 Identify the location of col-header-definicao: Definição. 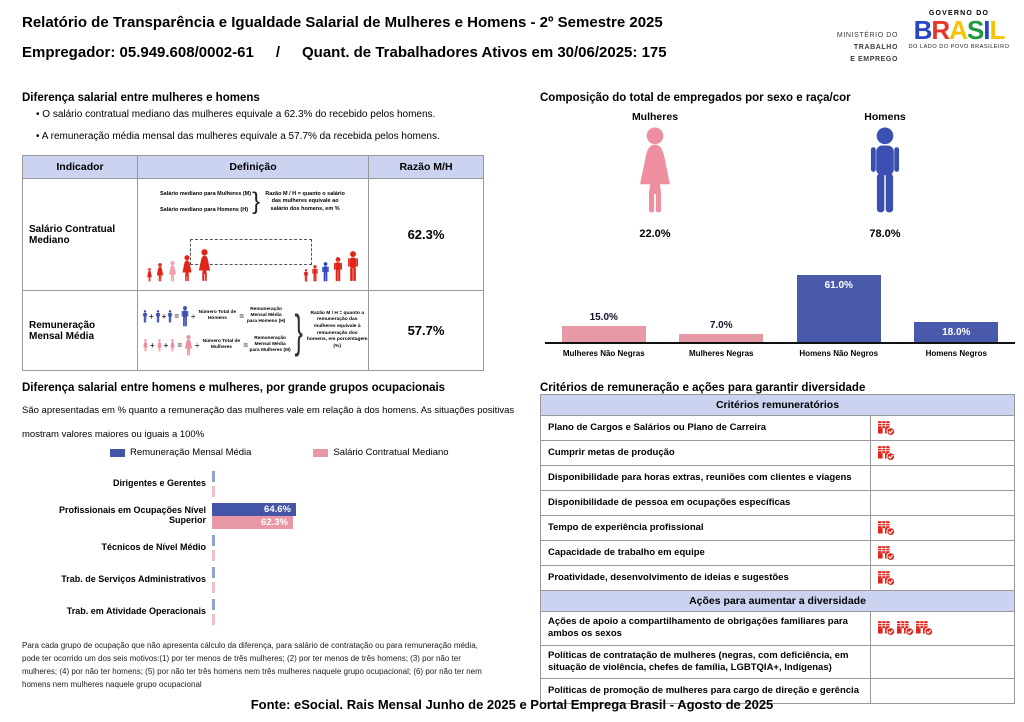
(253, 167).